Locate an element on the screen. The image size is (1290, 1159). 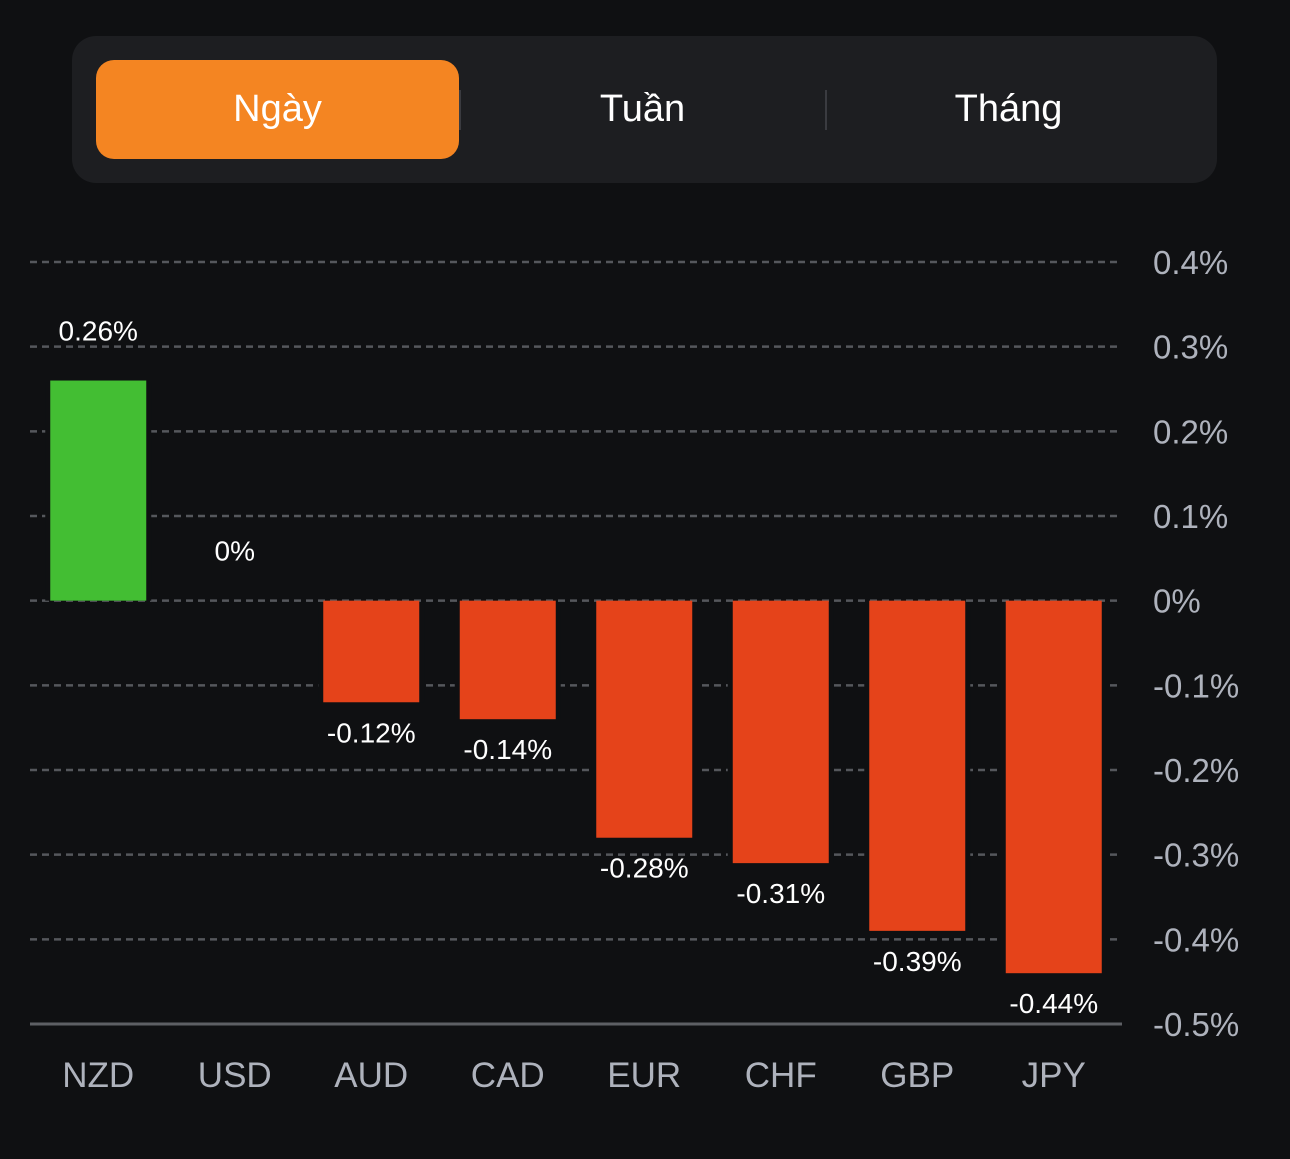
x-tick-label: AUD is located at coordinates (371, 1075).